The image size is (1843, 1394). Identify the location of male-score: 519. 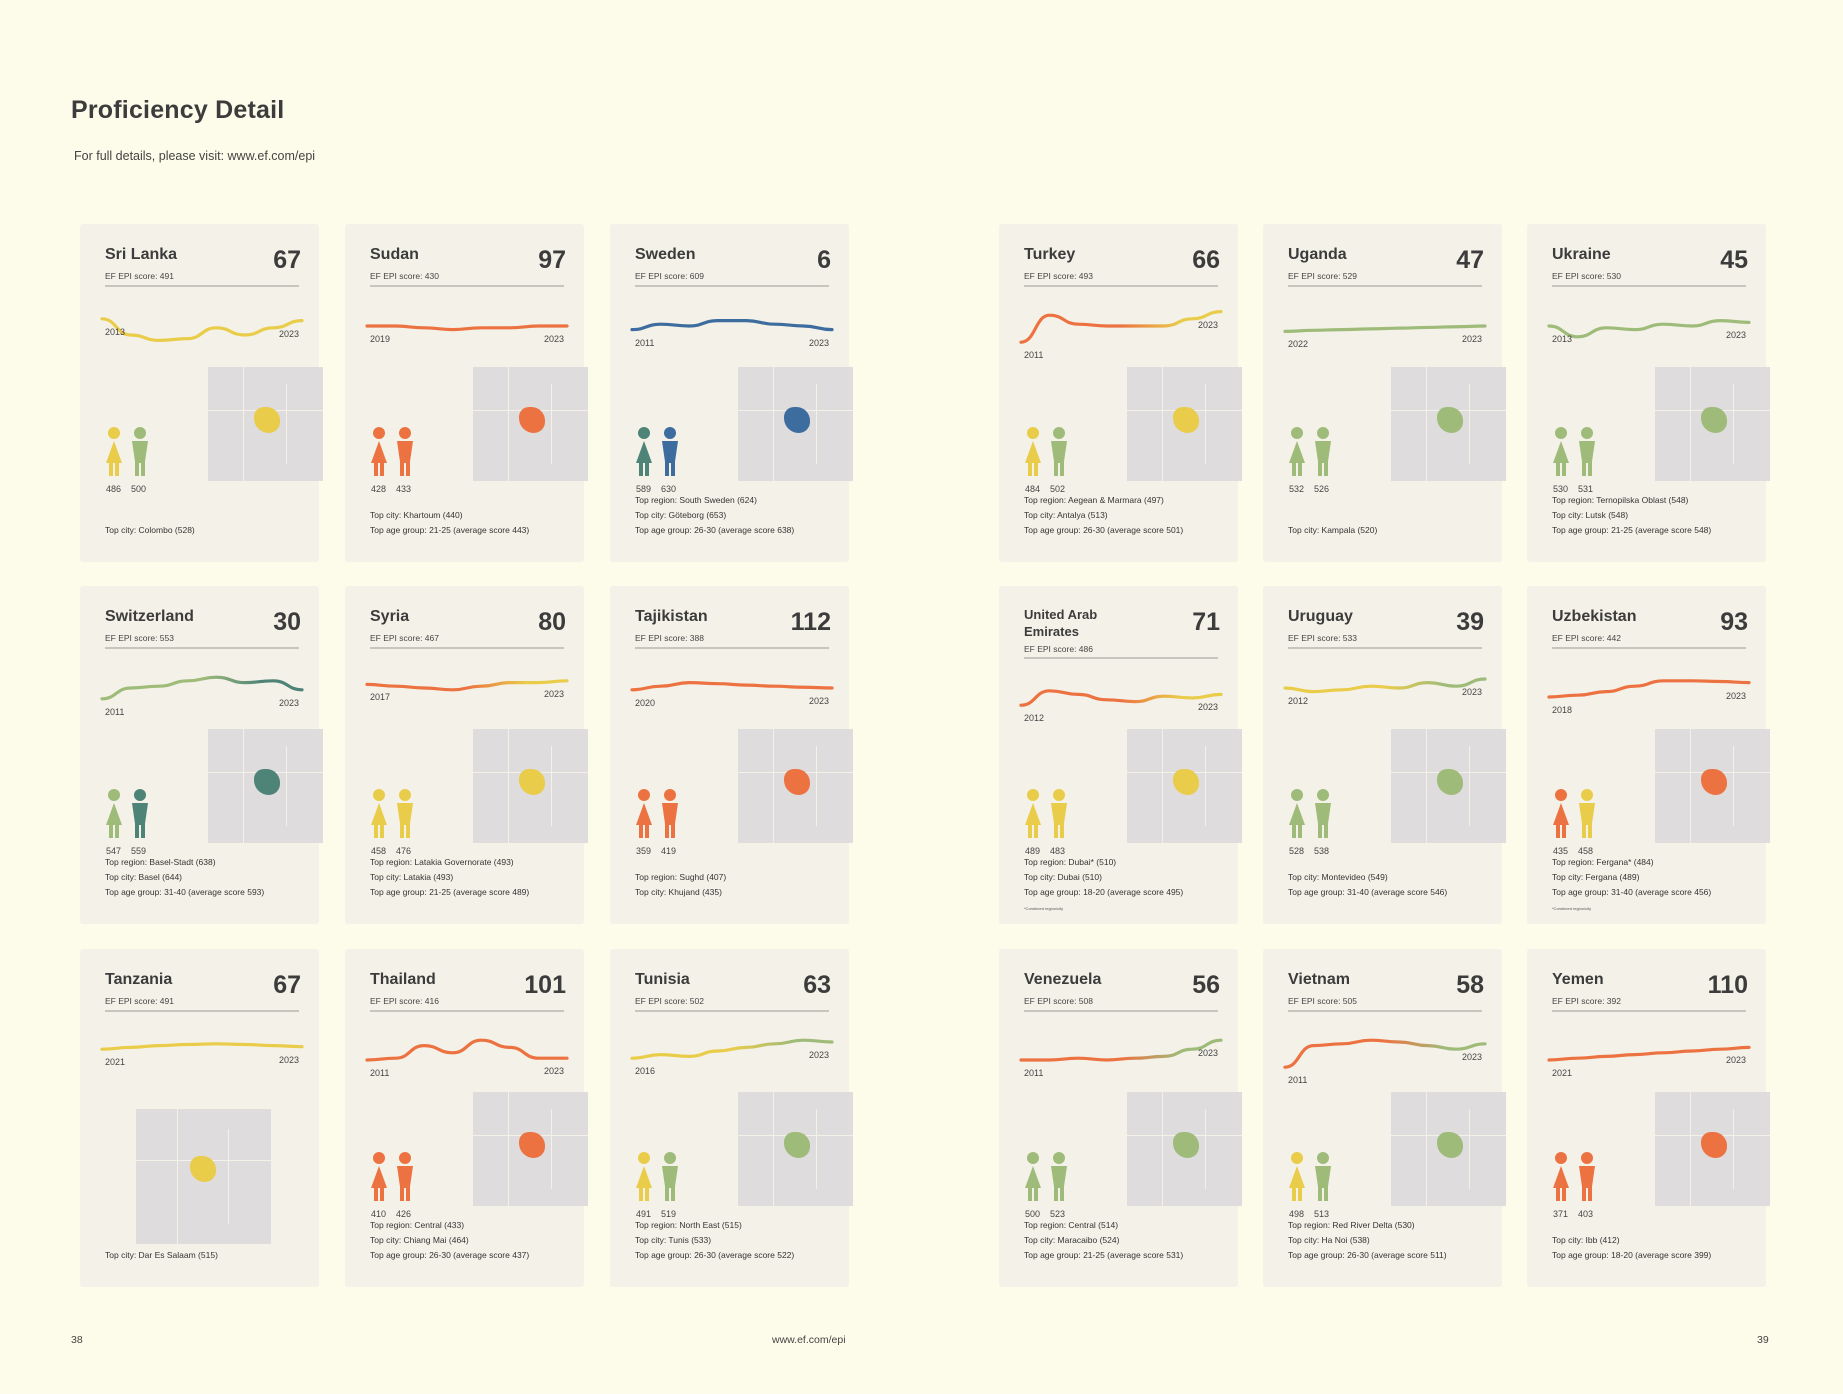
(669, 1214).